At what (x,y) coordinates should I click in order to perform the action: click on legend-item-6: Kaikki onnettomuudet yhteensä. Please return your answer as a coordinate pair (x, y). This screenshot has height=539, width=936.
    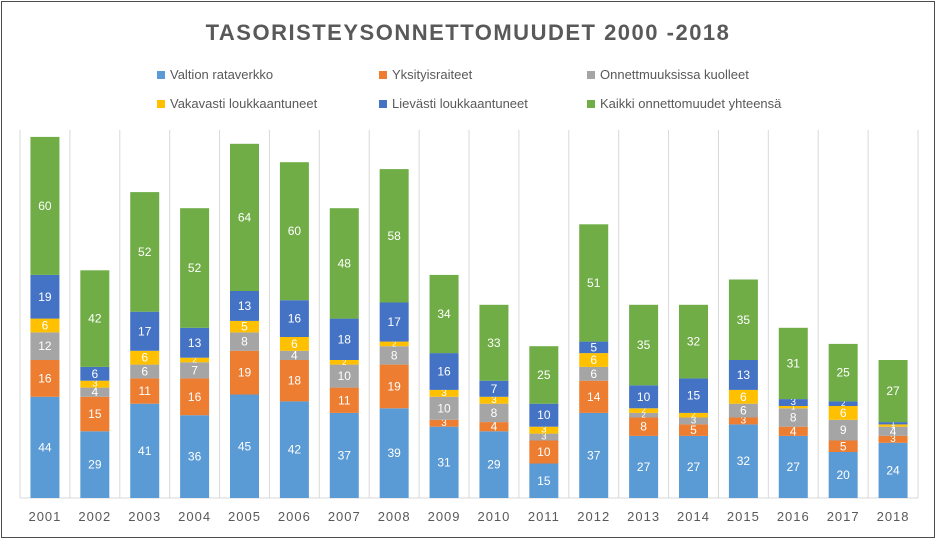
    Looking at the image, I should click on (684, 104).